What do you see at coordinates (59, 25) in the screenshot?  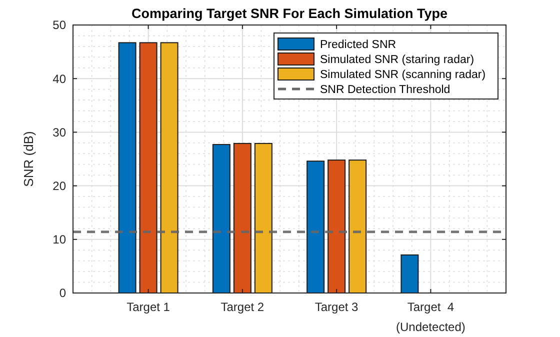 I see `y-tick-label: 50` at bounding box center [59, 25].